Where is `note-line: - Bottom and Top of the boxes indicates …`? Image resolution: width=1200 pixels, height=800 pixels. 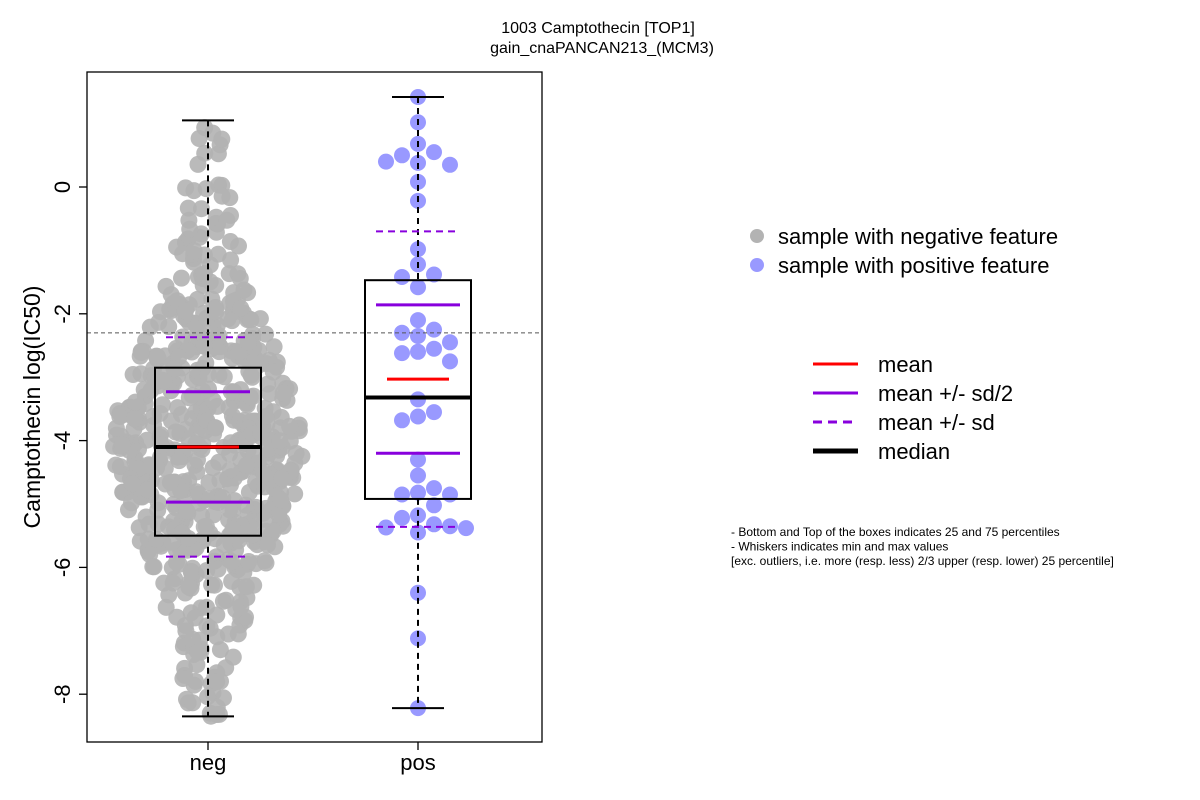 note-line: - Bottom and Top of the boxes indicates … is located at coordinates (895, 532).